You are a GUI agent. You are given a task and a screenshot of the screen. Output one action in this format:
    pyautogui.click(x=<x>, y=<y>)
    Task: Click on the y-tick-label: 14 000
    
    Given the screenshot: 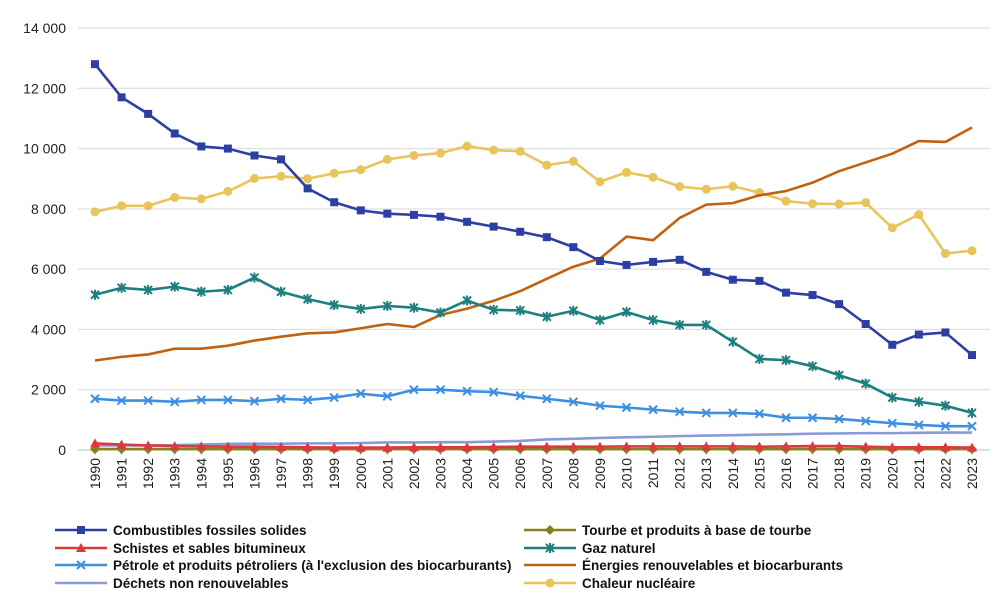 What is the action you would take?
    pyautogui.click(x=44, y=28)
    